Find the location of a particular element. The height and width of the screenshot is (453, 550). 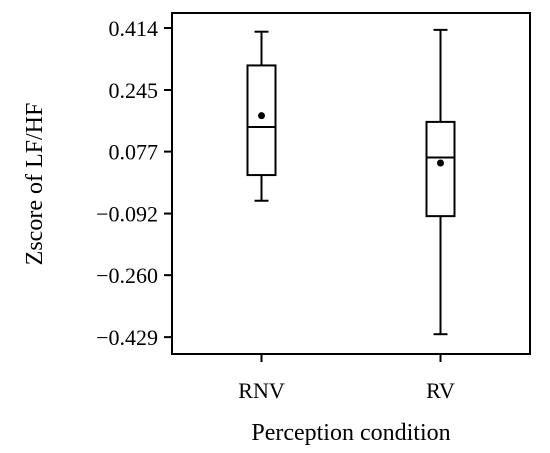

x-tick-label: RV is located at coordinates (440, 390).